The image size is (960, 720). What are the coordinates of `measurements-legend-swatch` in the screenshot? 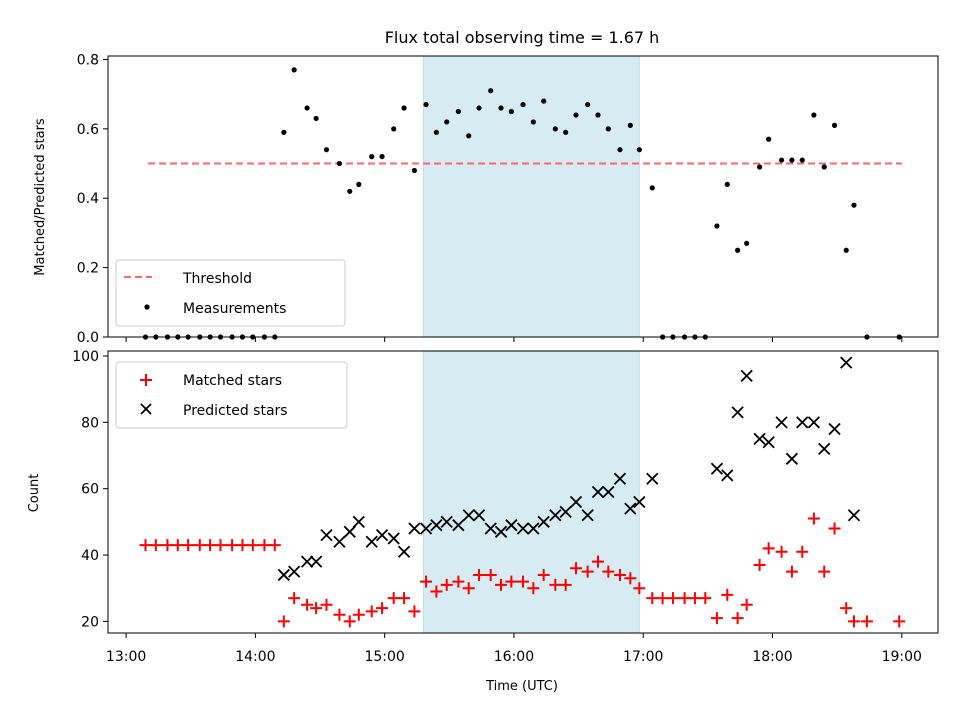 It's located at (147, 307).